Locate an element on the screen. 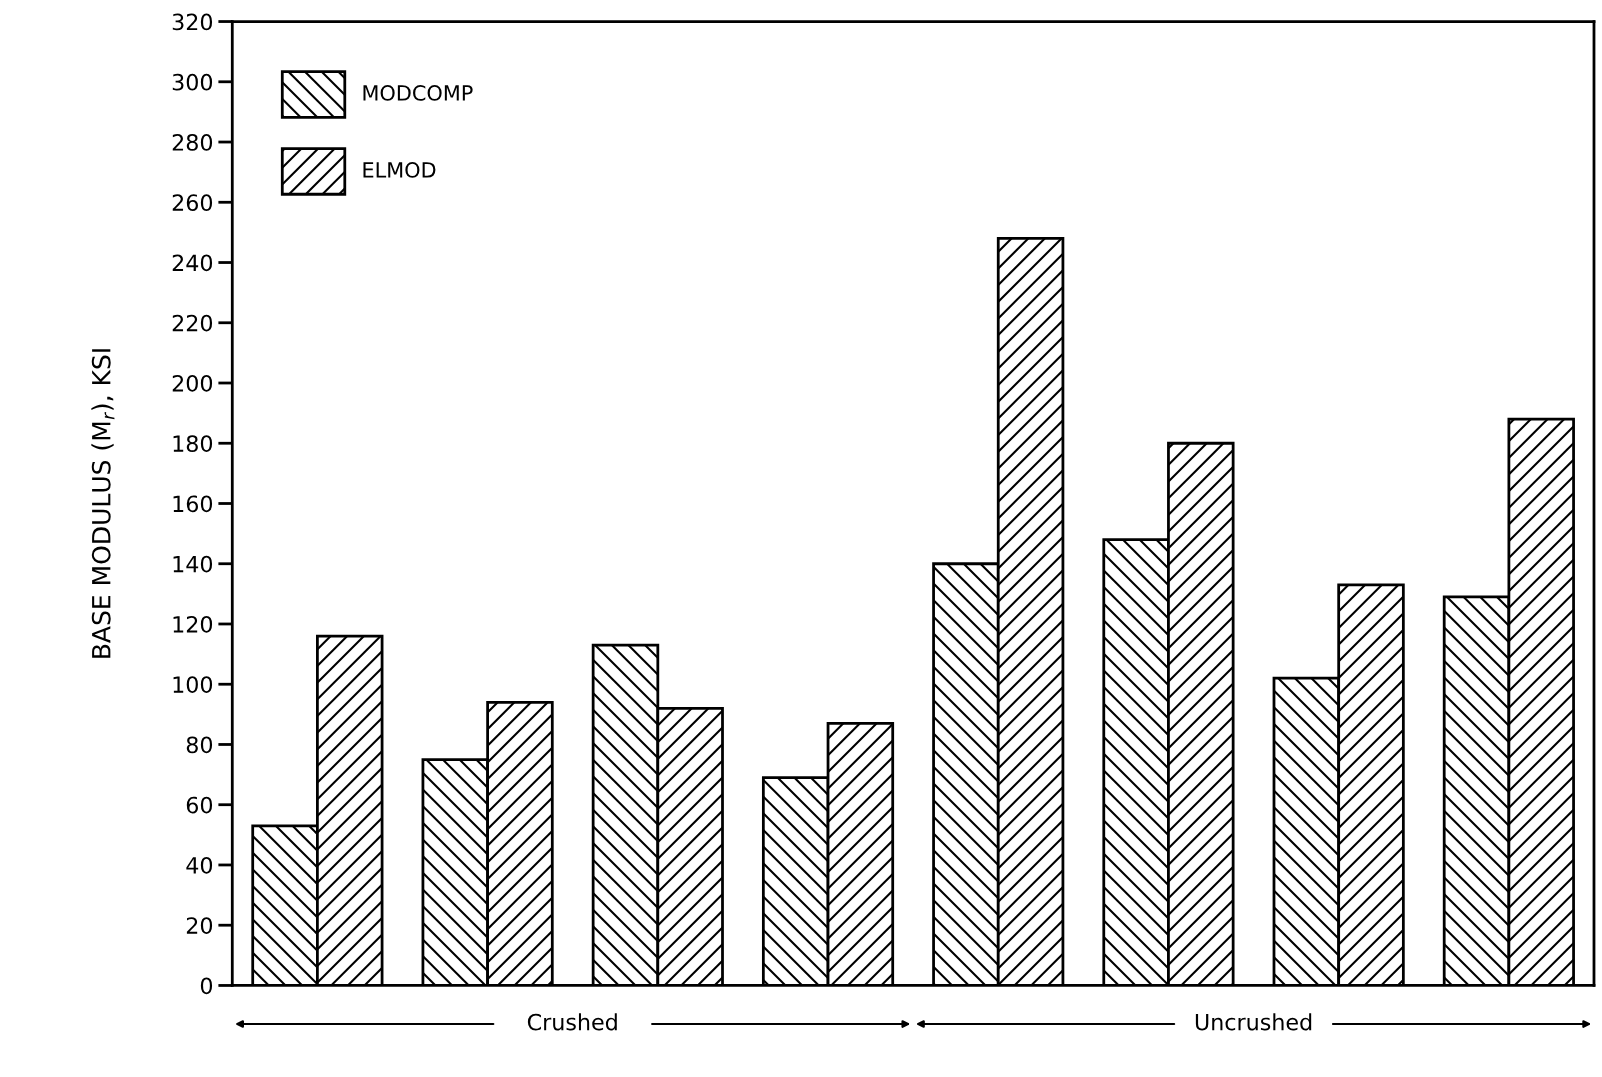  y-tick-label: 20 is located at coordinates (199, 925).